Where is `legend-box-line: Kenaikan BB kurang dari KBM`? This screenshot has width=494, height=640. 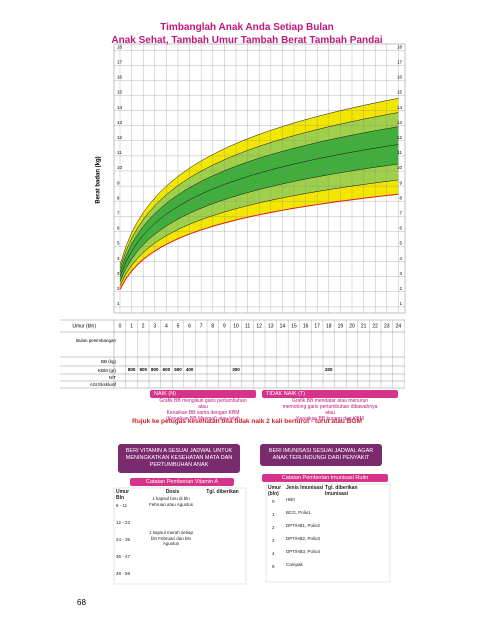 legend-box-line: Kenaikan BB kurang dari KBM is located at coordinates (330, 419).